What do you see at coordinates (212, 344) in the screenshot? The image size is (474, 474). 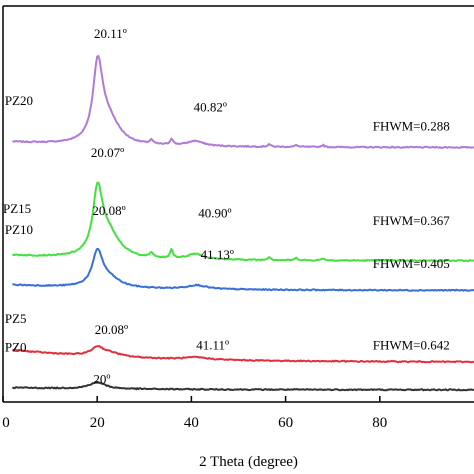 I see `peak-annotation: 41.11º` at bounding box center [212, 344].